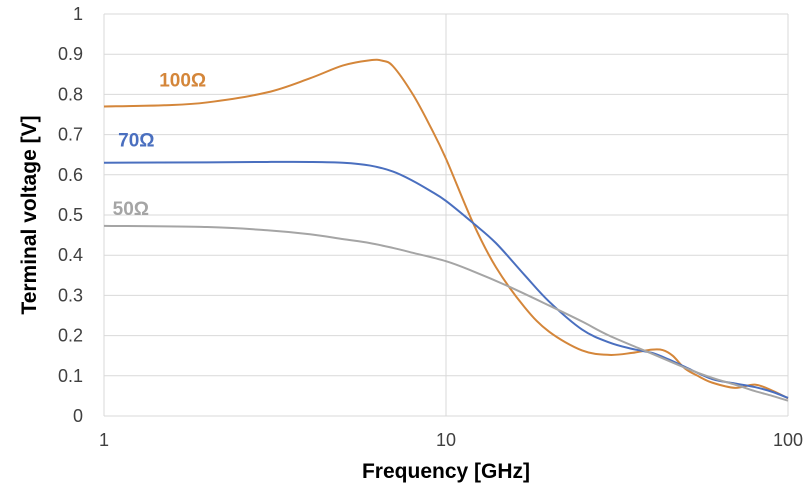 The width and height of the screenshot is (808, 488). Describe the element at coordinates (136, 141) in the screenshot. I see `series-label: 70Ω` at that location.